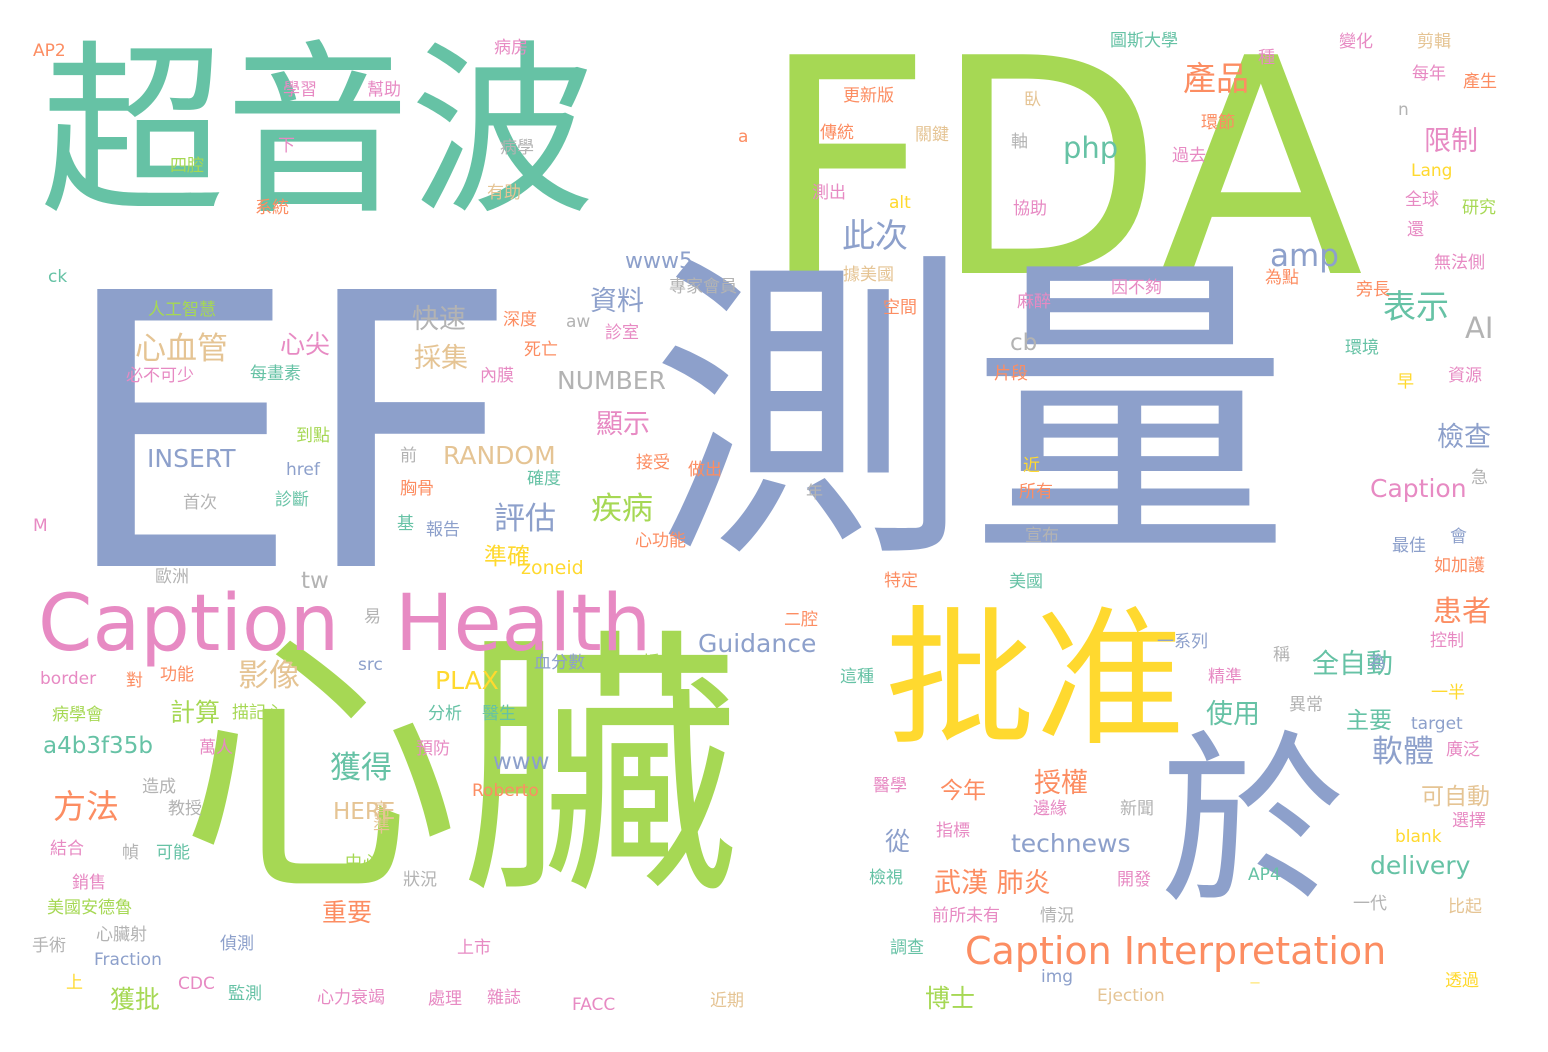 Image resolution: width=1548 pixels, height=1052 pixels. Describe the element at coordinates (361, 768) in the screenshot. I see `cloud-word: 獲得` at that location.